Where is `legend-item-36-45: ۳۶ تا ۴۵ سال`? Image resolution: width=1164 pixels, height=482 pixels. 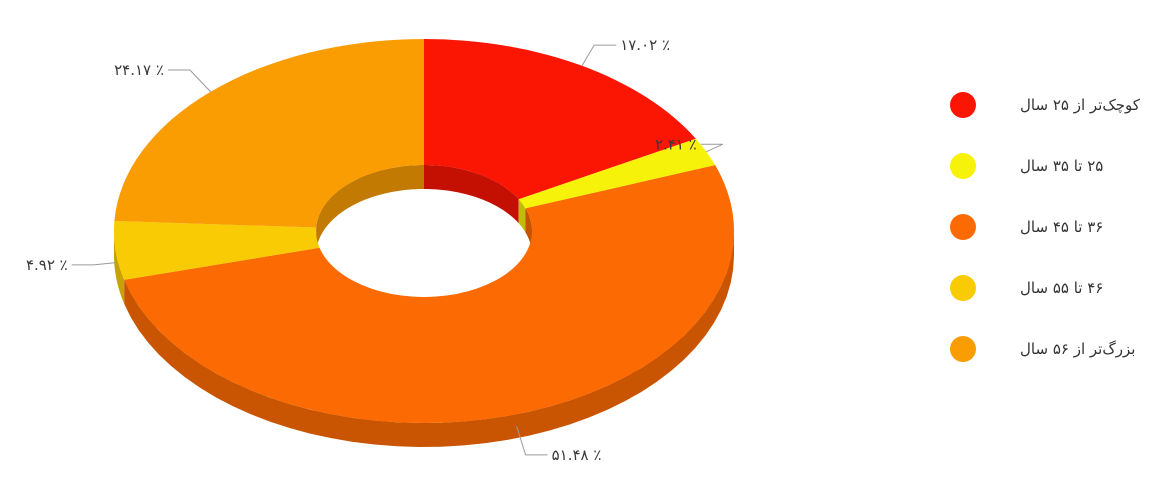 legend-item-36-45: ۳۶ تا ۴۵ سال is located at coordinates (1055, 227).